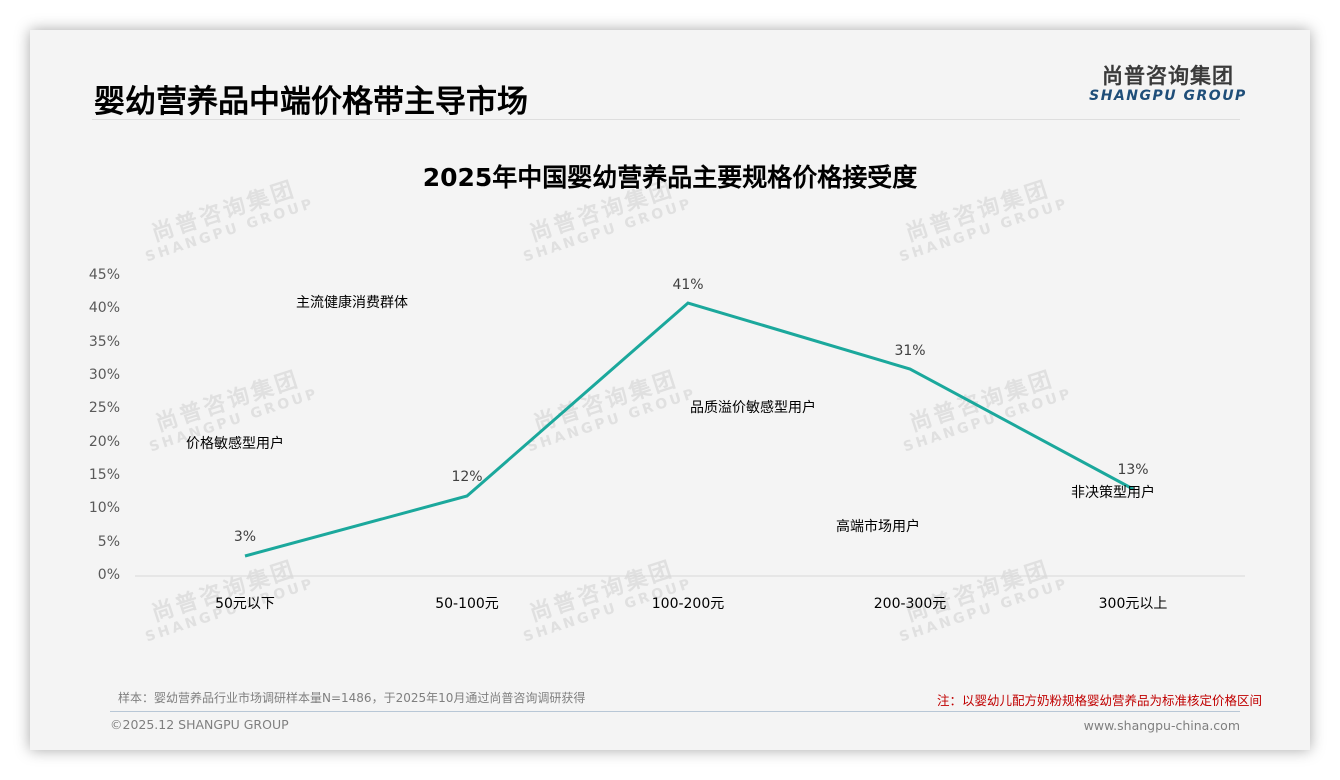 The image size is (1340, 780). I want to click on y-tick: 15%, so click(104, 475).